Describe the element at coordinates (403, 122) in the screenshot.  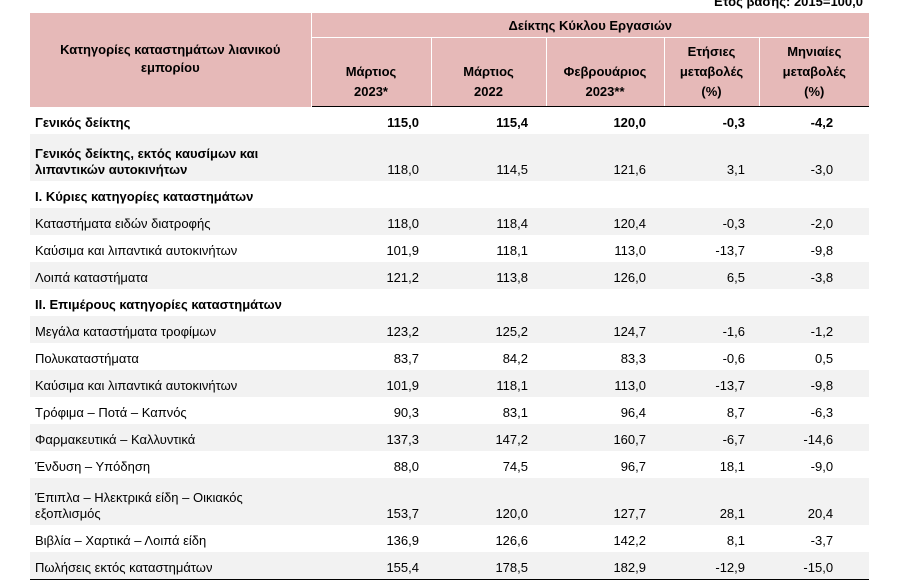
I see `cell-march-2023: 115,0` at that location.